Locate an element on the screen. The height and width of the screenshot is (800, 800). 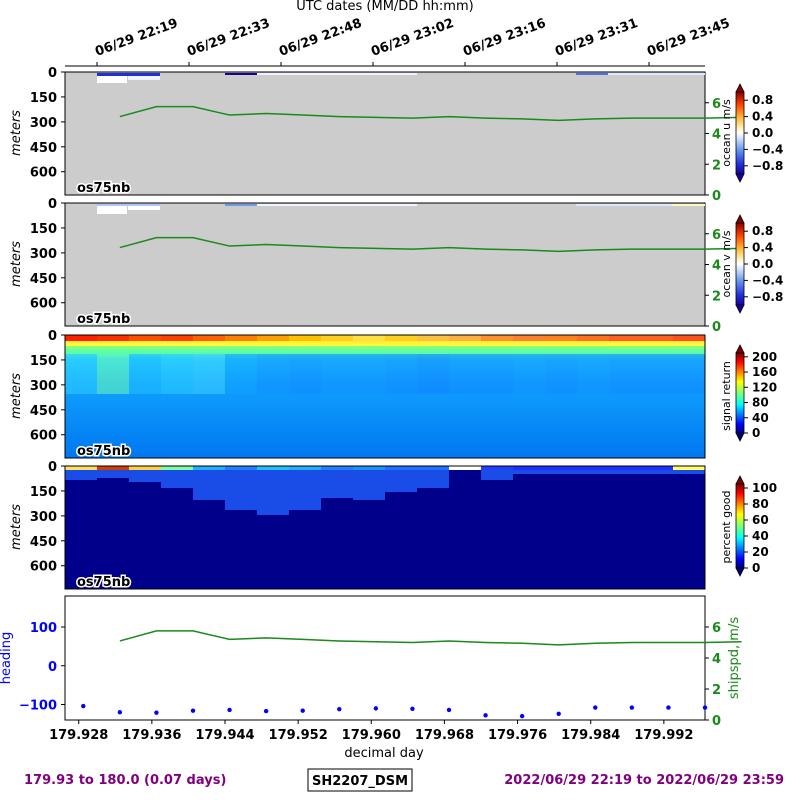
day-tick-label: 179.960 is located at coordinates (371, 735).